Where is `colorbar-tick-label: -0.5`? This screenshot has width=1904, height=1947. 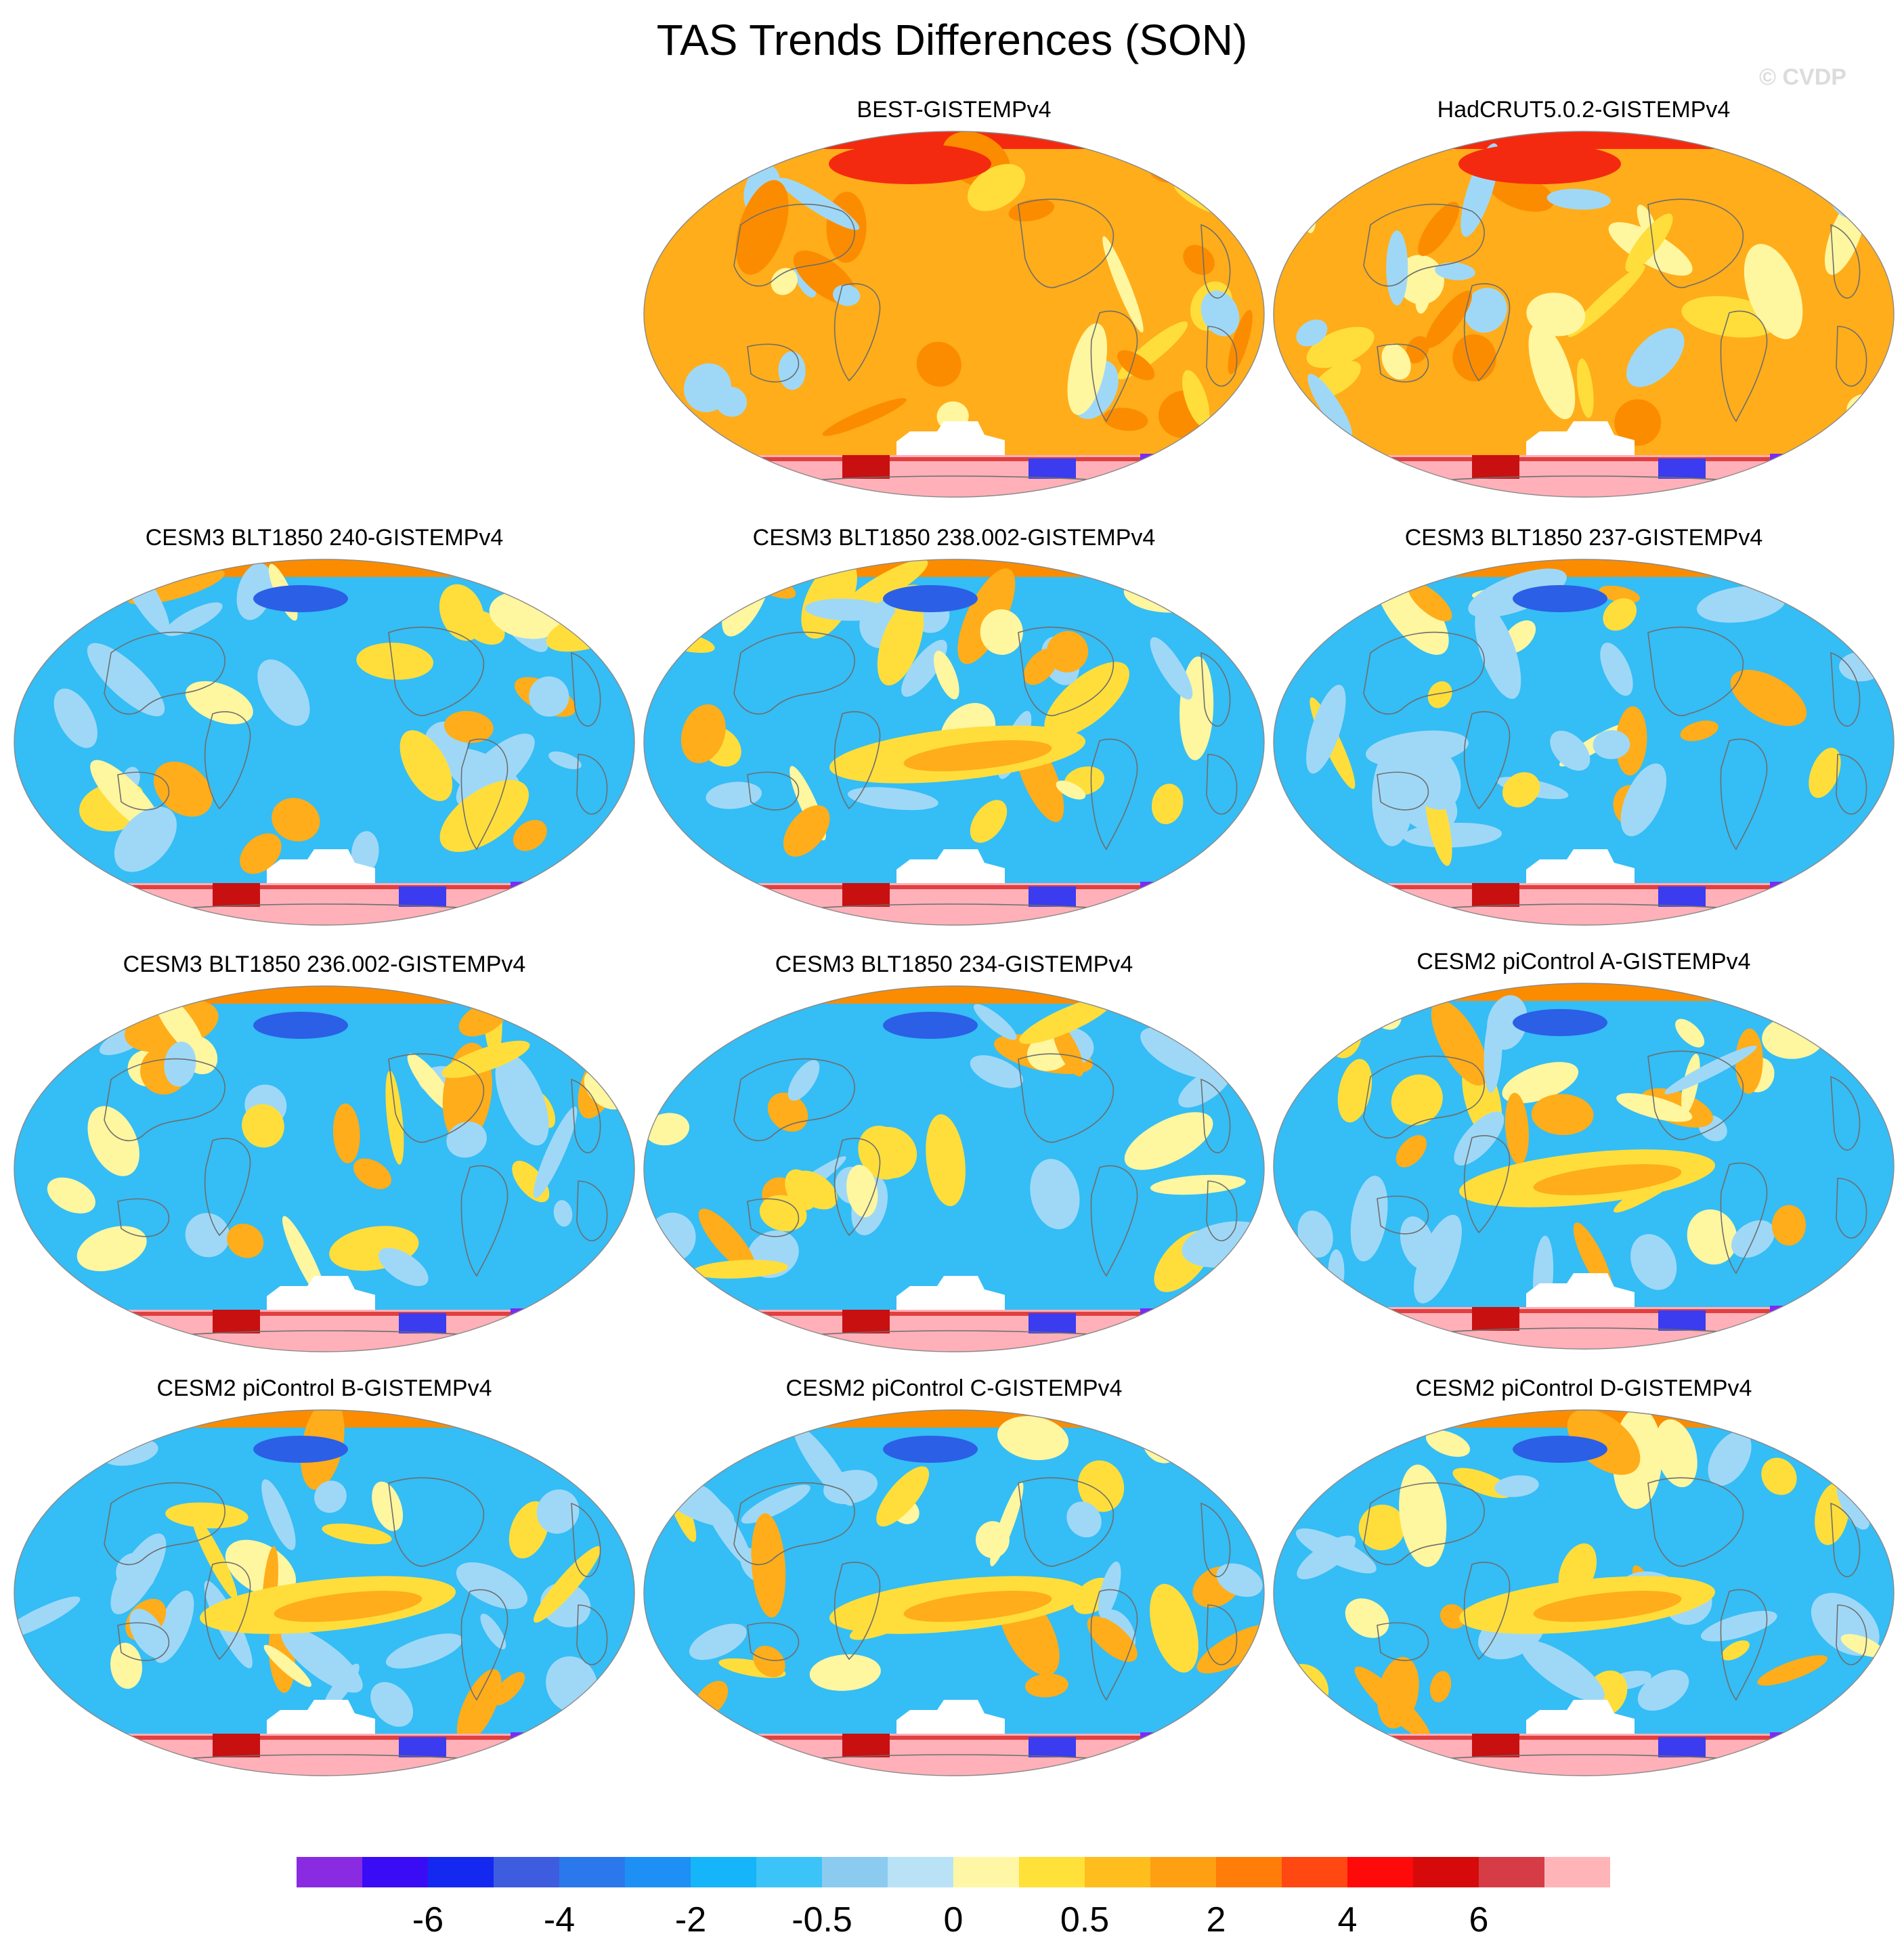
colorbar-tick-label: -0.5 is located at coordinates (822, 1920).